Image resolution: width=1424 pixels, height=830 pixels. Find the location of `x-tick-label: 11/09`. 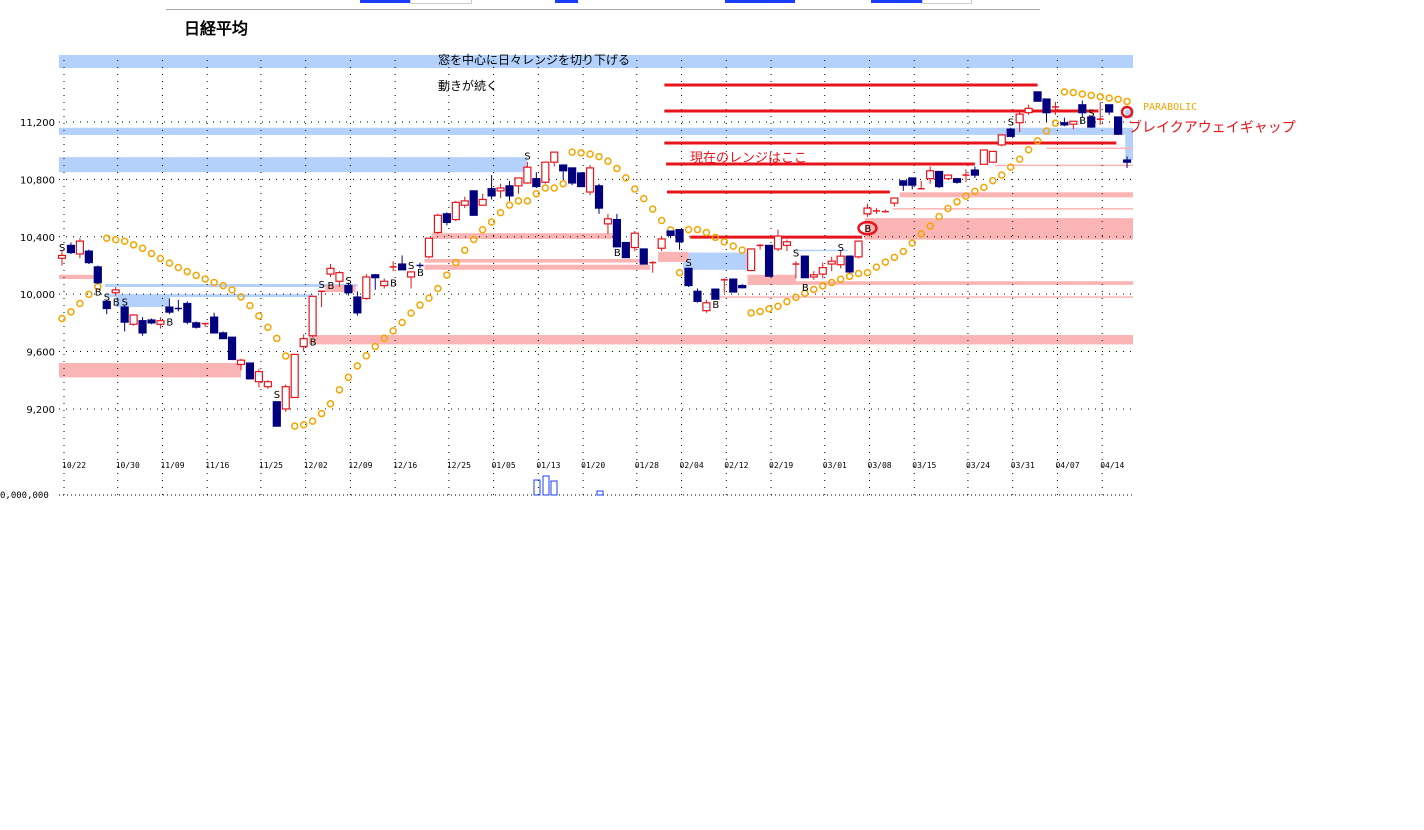

x-tick-label: 11/09 is located at coordinates (172, 465).